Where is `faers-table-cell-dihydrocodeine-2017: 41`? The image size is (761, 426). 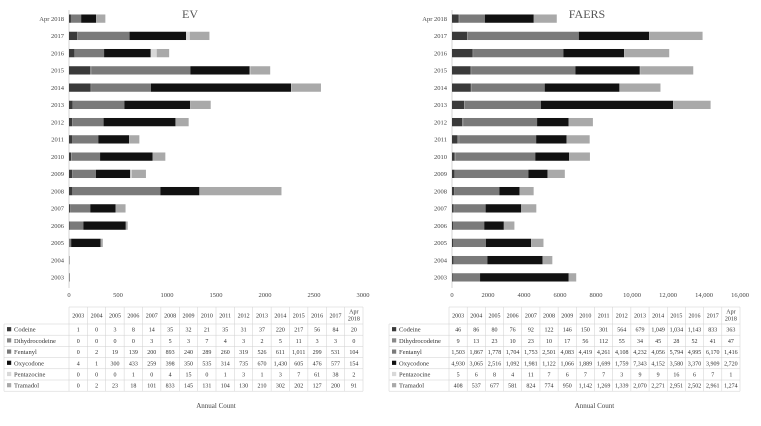 faers-table-cell-dihydrocodeine-2017: 41 is located at coordinates (713, 342).